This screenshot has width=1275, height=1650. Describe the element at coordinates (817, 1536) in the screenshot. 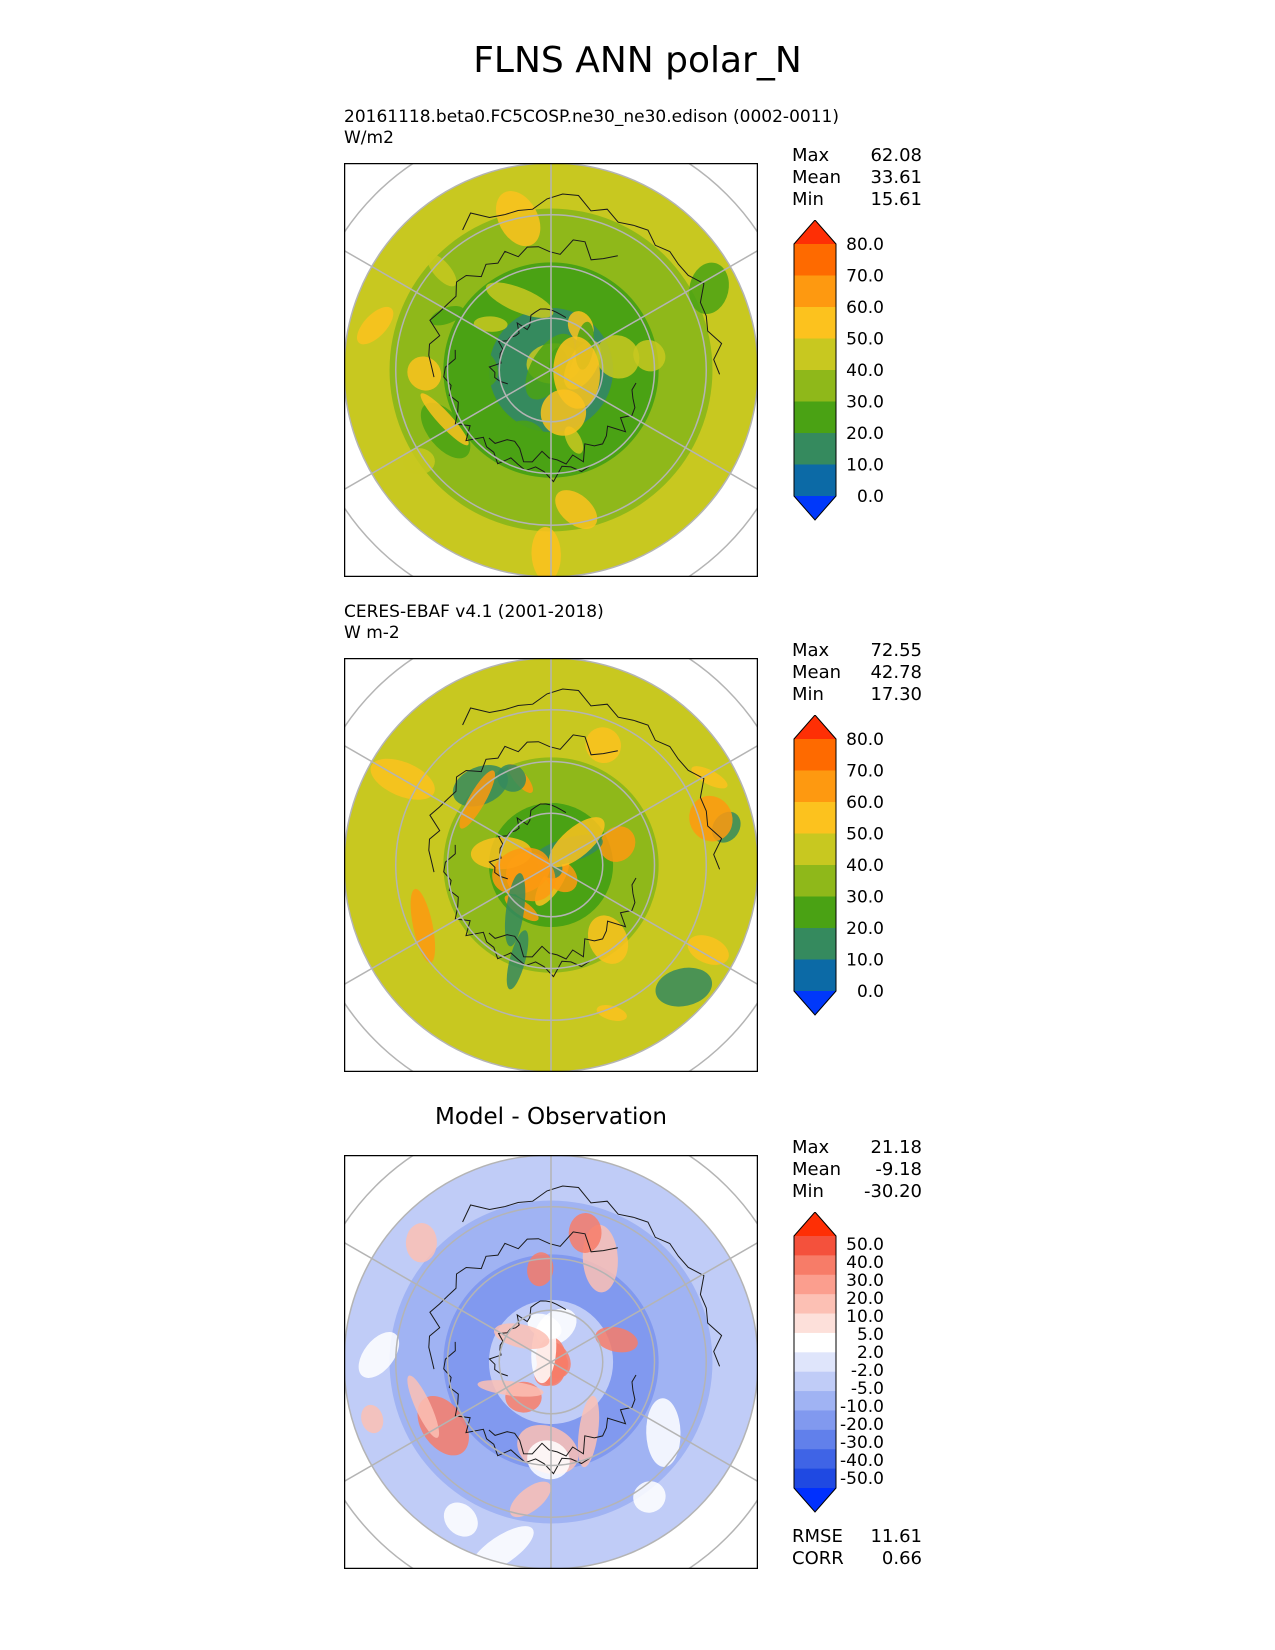

I see `rmse-label: RMSE` at that location.